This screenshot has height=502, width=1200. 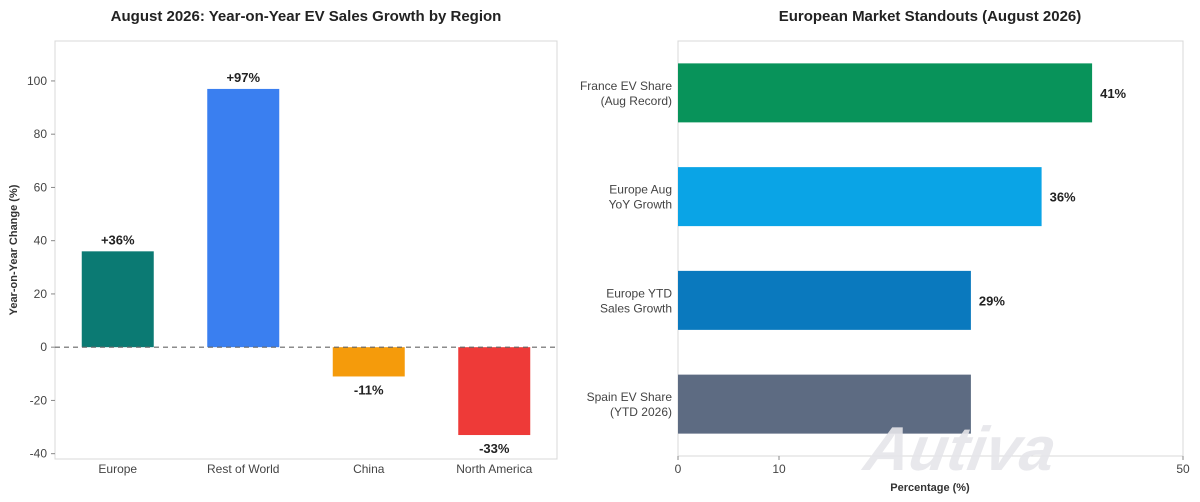 I want to click on y-tick-label: 20, so click(x=41, y=294).